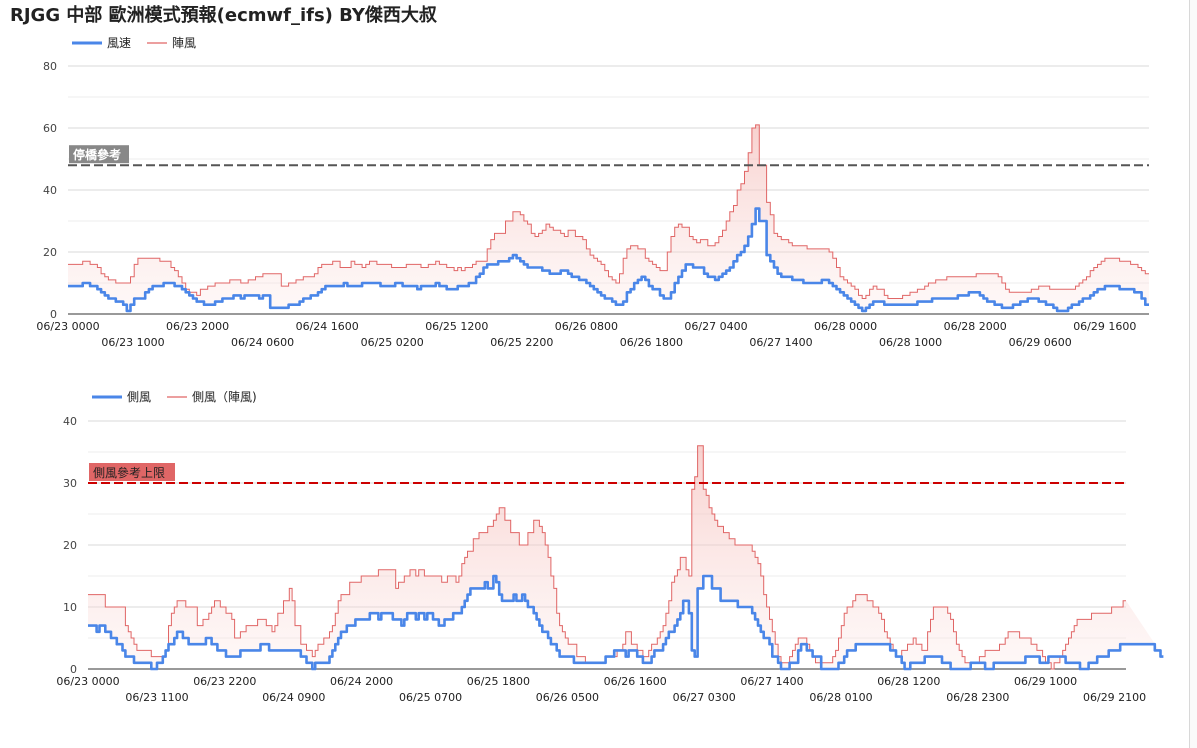  Describe the element at coordinates (184, 43) in the screenshot. I see `legend-label-gust: 陣風` at that location.